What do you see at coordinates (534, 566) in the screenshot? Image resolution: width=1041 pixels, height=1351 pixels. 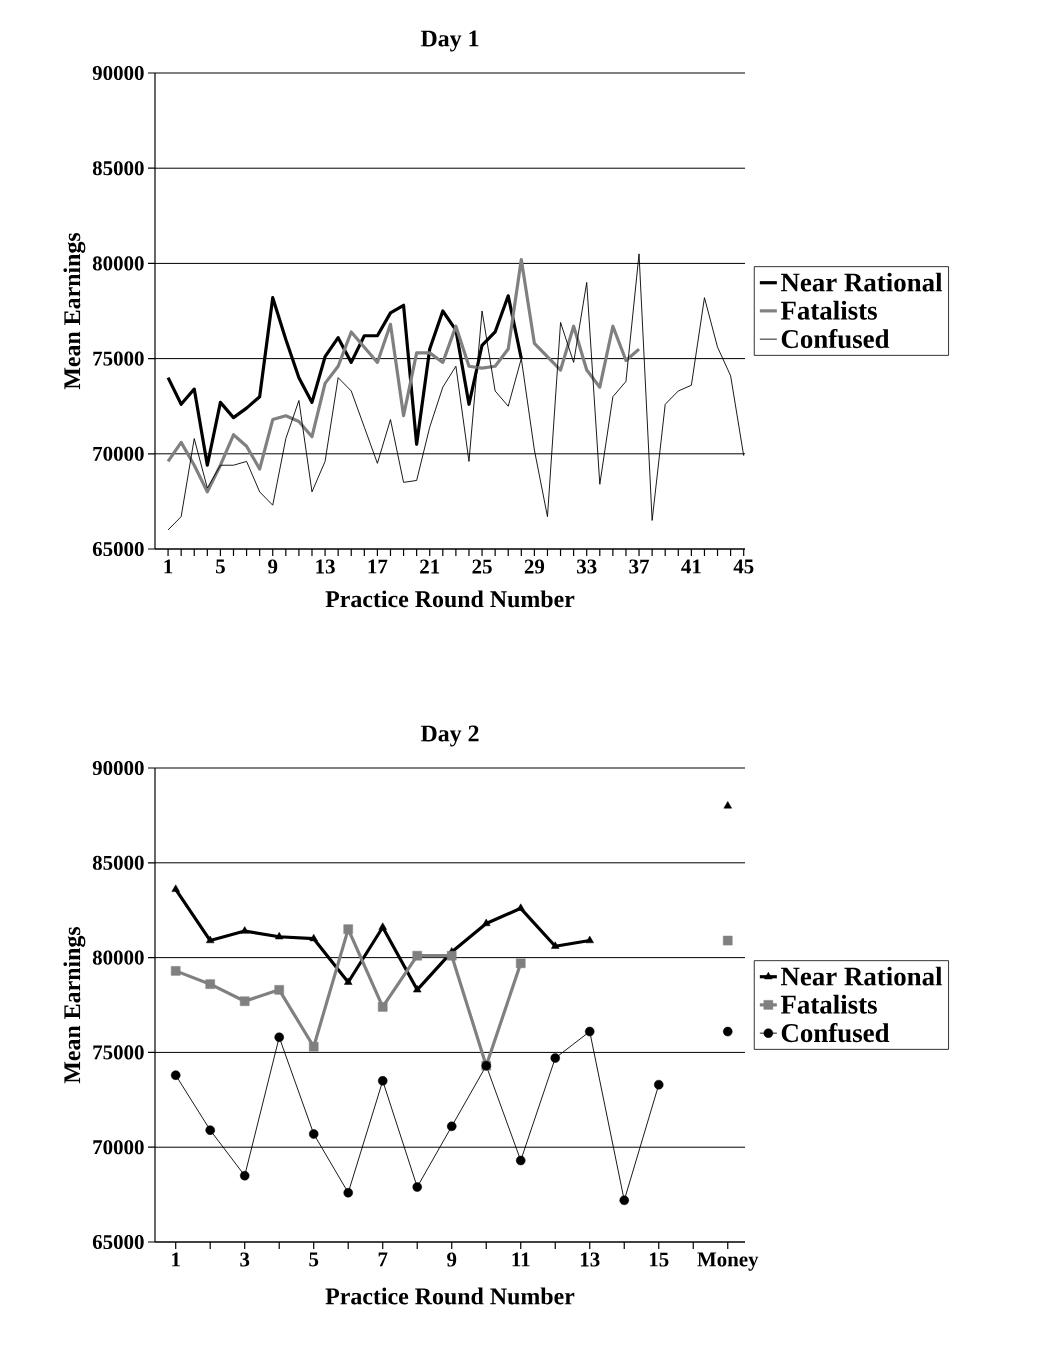 I see `x-tick-label: 29` at bounding box center [534, 566].